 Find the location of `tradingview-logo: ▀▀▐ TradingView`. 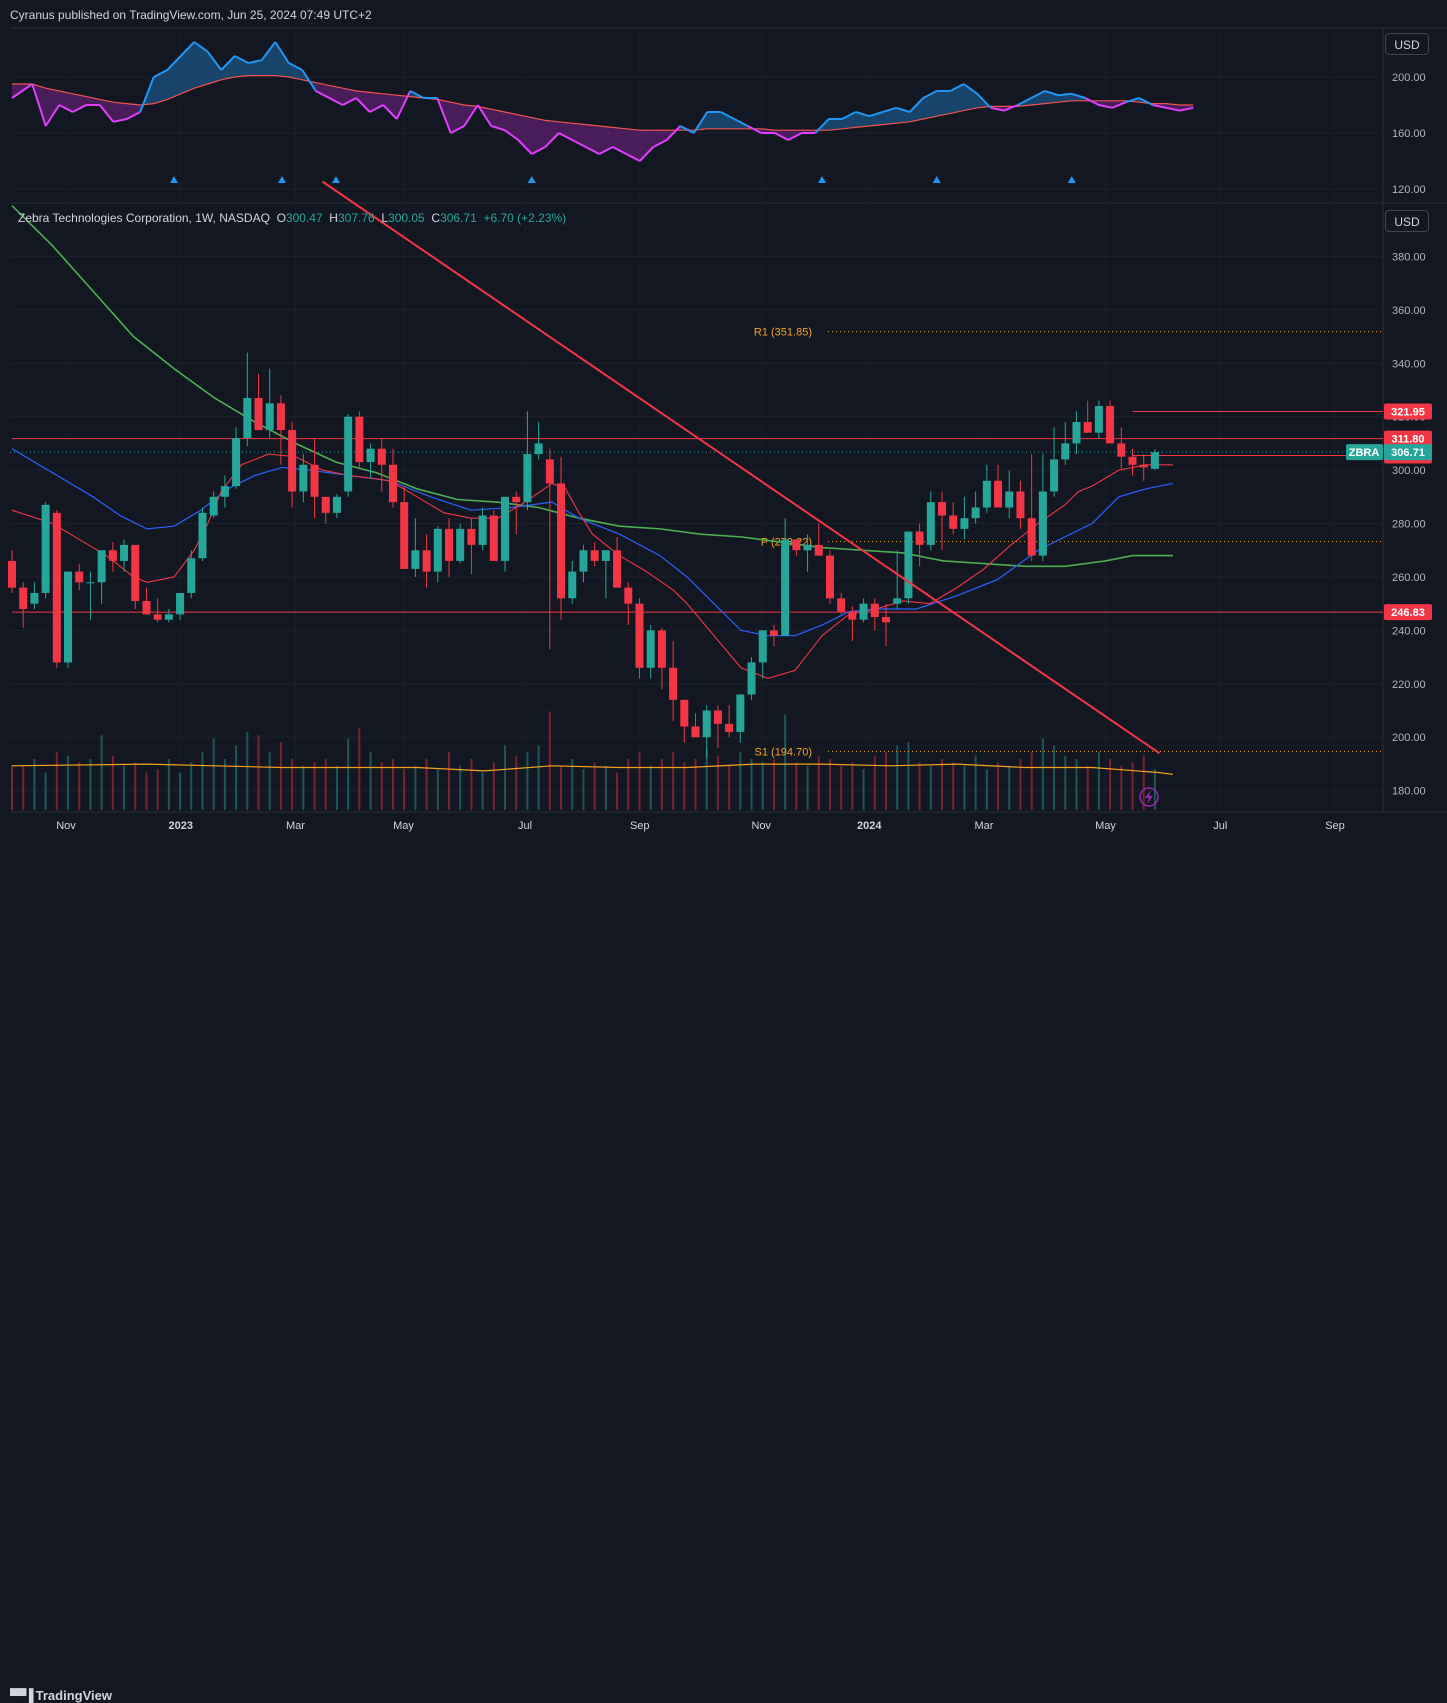

tradingview-logo: ▀▀▐ TradingView is located at coordinates (61, 1695).